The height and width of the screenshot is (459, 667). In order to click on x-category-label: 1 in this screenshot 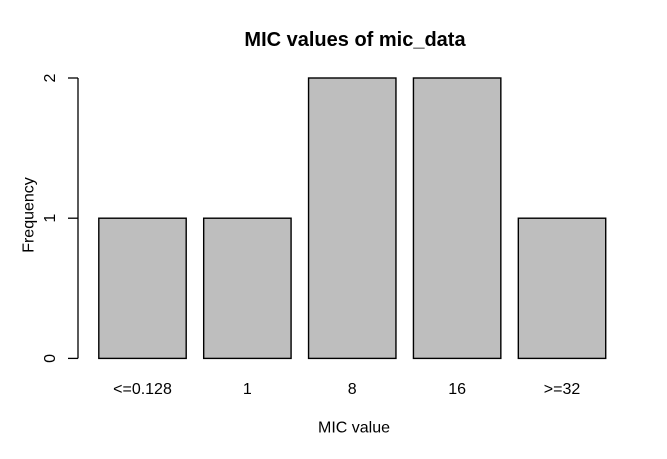, I will do `click(247, 389)`.